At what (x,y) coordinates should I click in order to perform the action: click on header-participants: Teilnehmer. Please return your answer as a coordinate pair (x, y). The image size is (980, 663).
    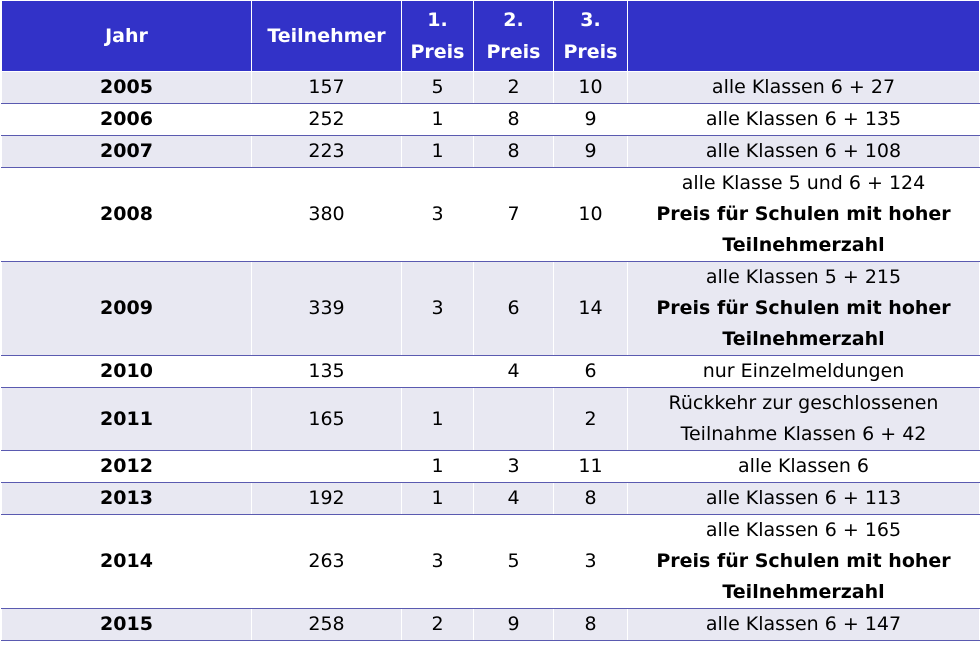
    Looking at the image, I should click on (326, 36).